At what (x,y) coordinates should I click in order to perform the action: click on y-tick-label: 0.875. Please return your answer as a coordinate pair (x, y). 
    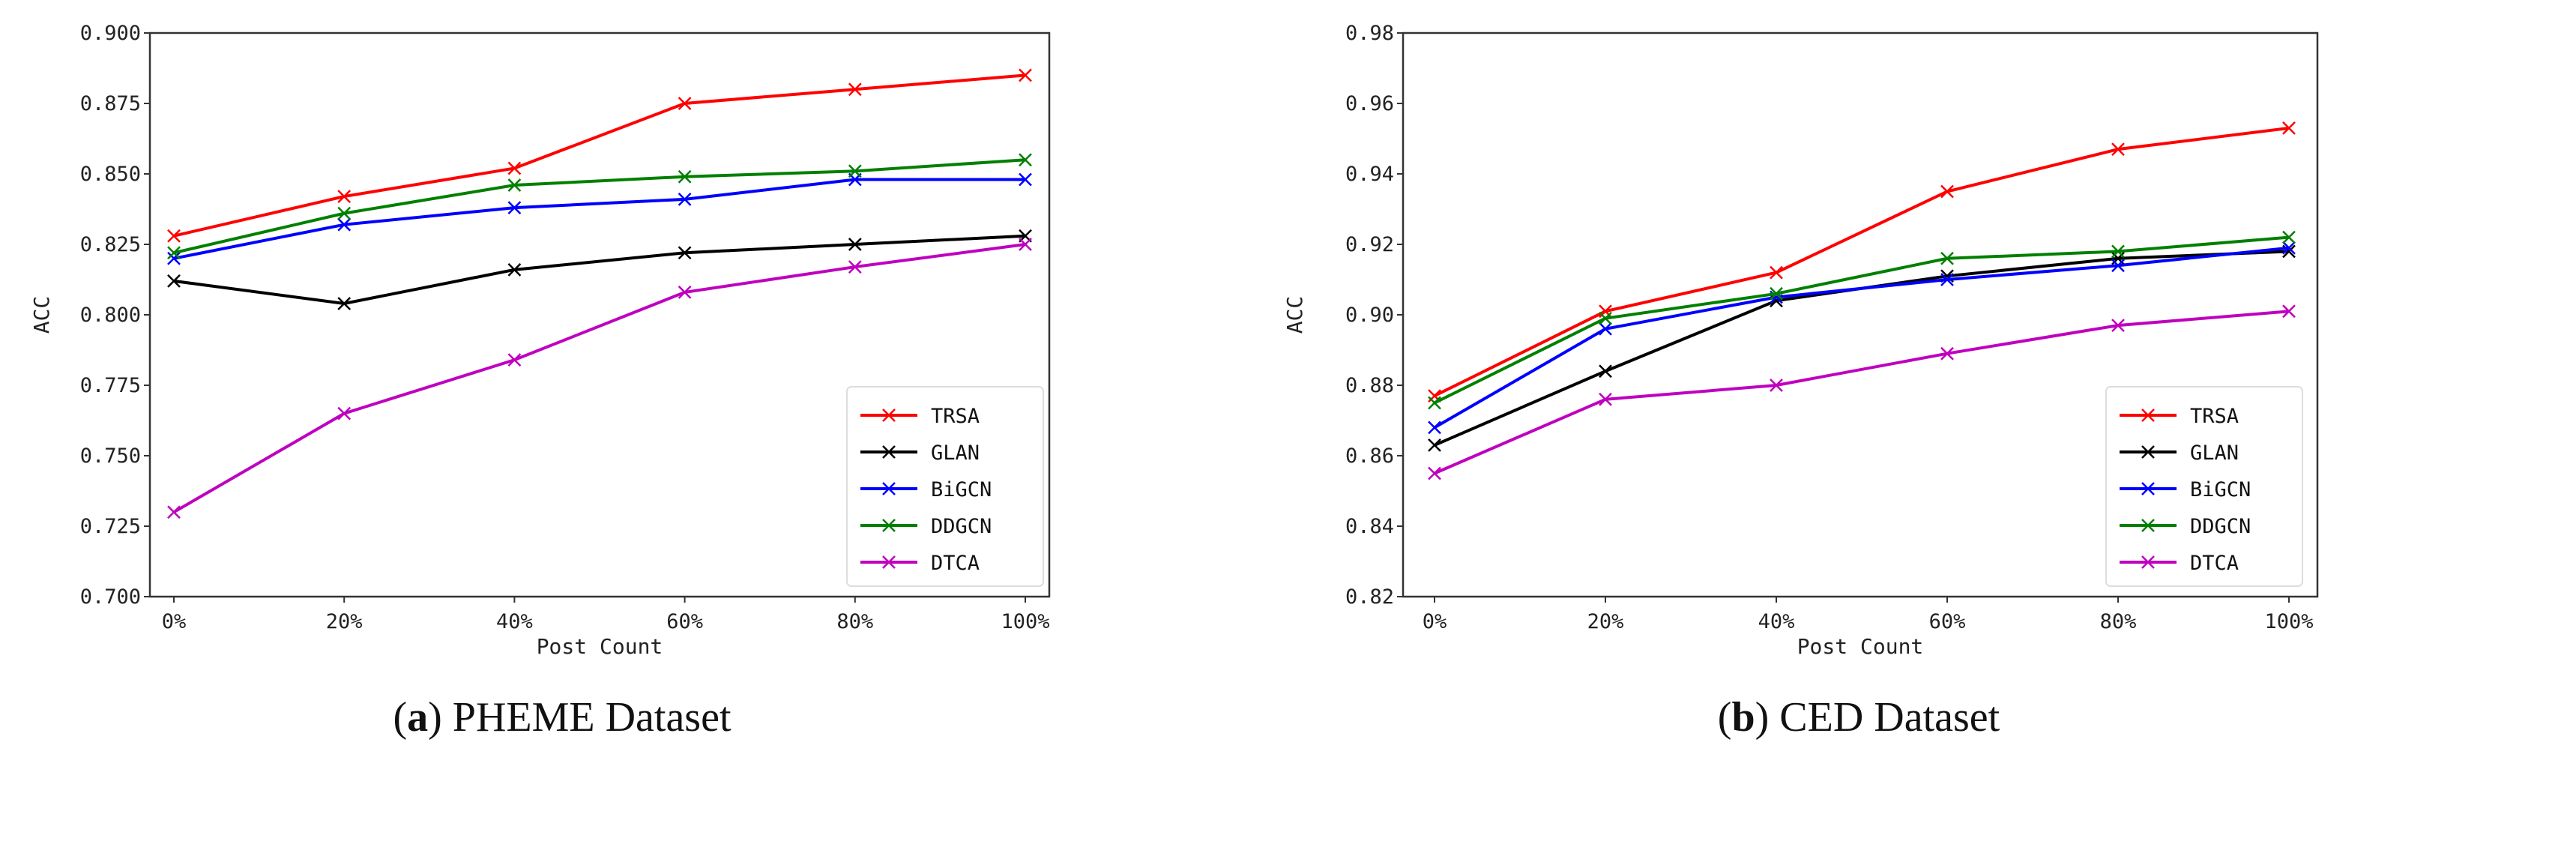
    Looking at the image, I should click on (111, 104).